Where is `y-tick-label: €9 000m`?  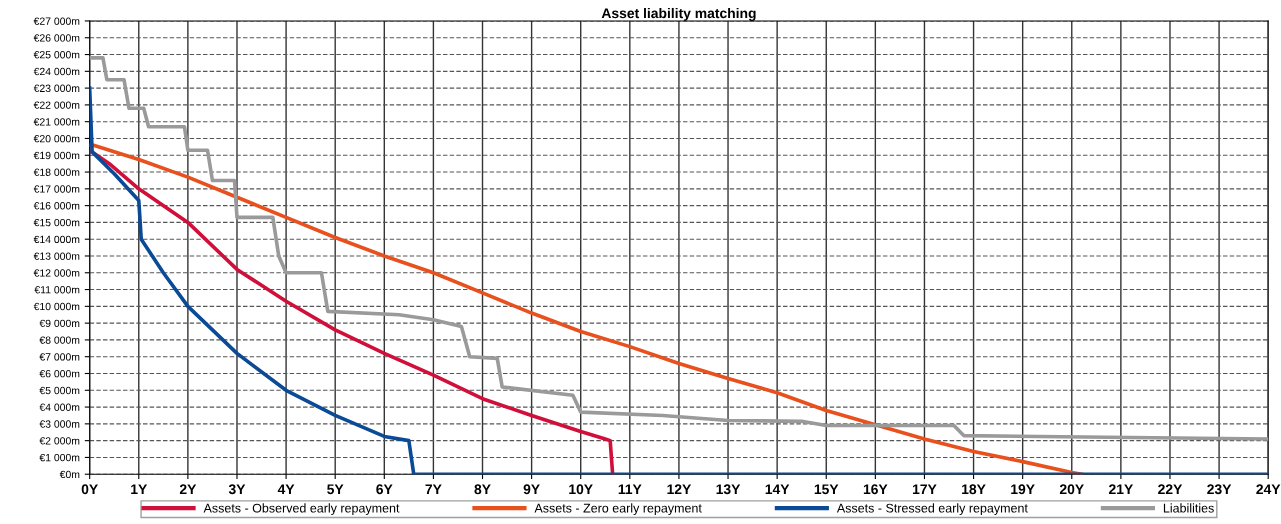
y-tick-label: €9 000m is located at coordinates (59, 323).